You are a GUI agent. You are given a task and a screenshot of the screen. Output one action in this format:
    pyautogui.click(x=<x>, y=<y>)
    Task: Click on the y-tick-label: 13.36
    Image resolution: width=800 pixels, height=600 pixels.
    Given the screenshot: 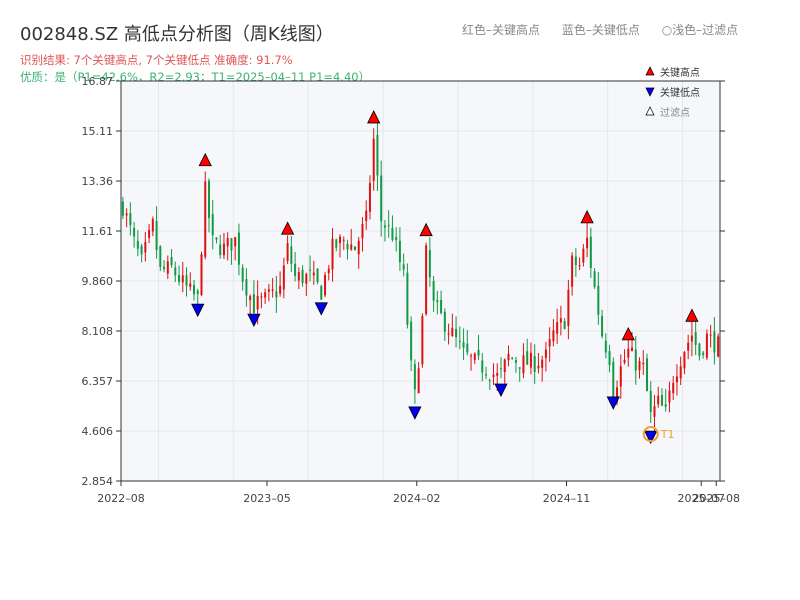 What is the action you would take?
    pyautogui.click(x=98, y=181)
    